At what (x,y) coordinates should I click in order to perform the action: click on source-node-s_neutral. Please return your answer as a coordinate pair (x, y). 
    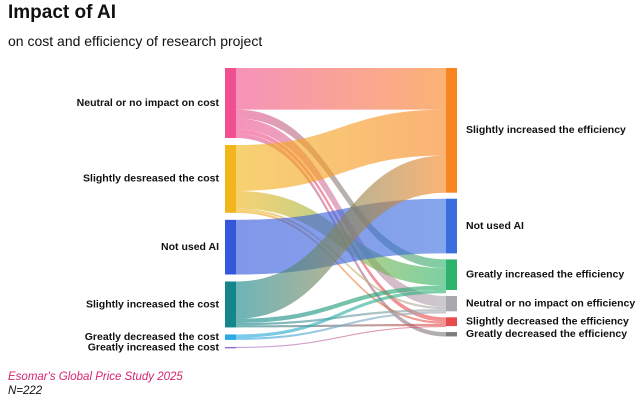
    Looking at the image, I should click on (230, 103).